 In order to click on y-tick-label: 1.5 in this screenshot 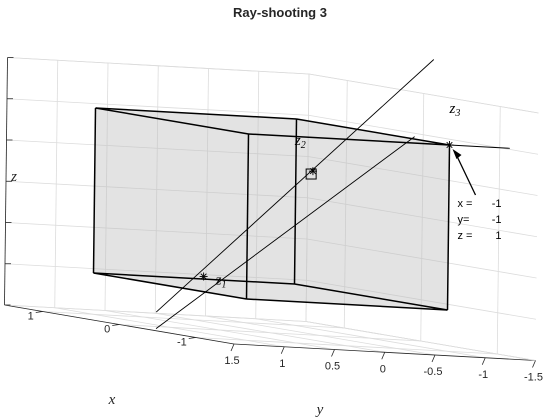, I will do `click(231, 361)`.